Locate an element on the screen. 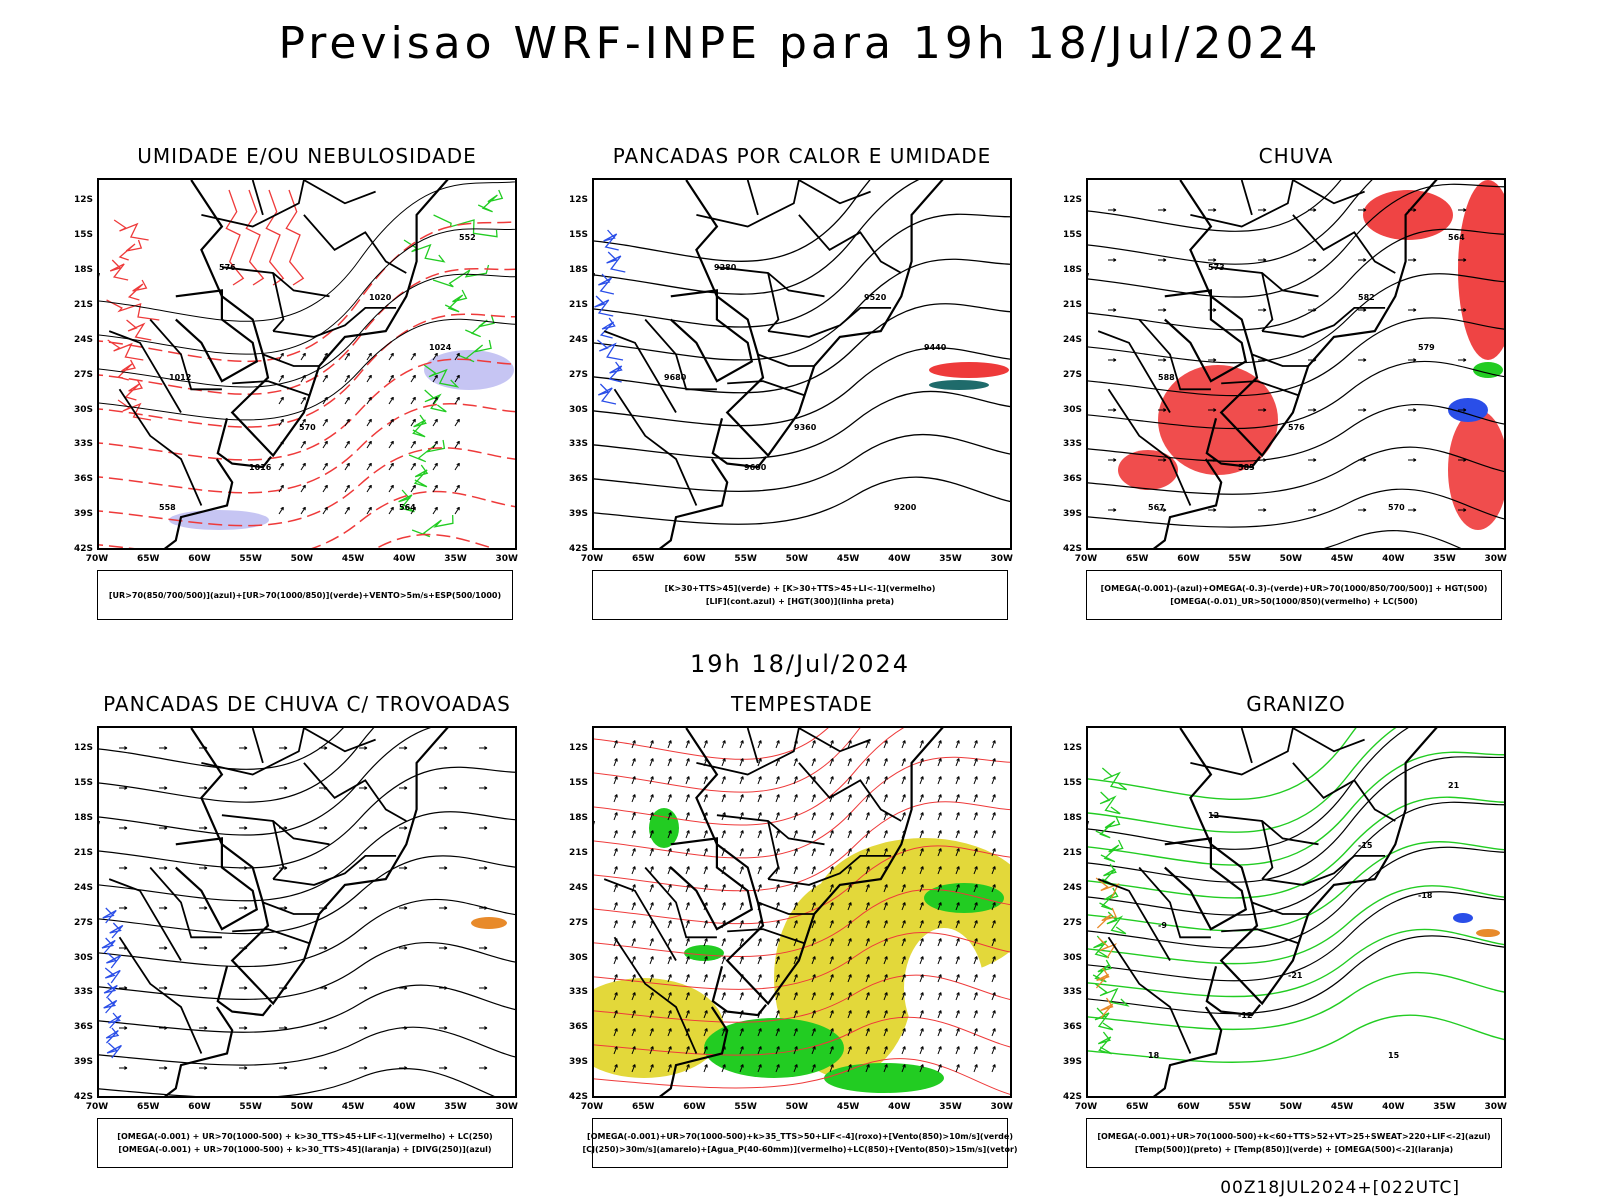 The image size is (1600, 1200). forecast-map: 1012 1016 1020 1024 570 576 564 558 552 is located at coordinates (307, 364).